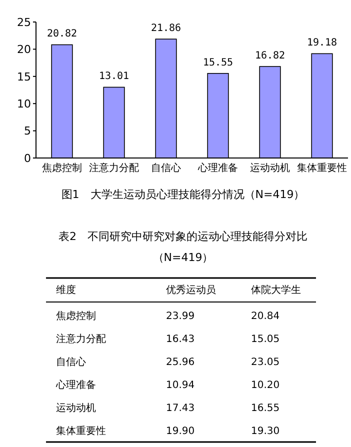  Describe the element at coordinates (180, 362) in the screenshot. I see `data-label: 25.96` at that location.